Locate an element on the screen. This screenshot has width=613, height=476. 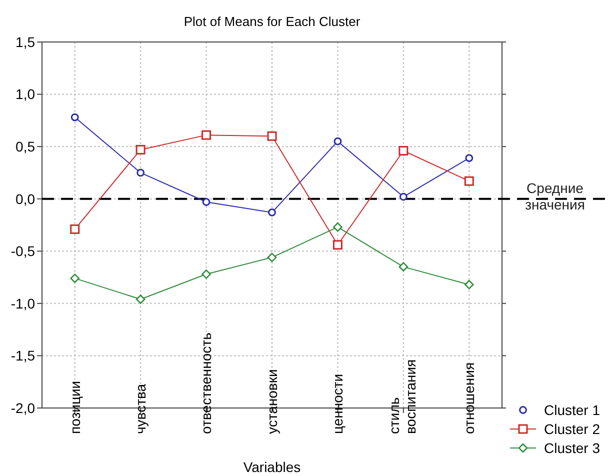
x-tick-label: установки is located at coordinates (272, 401).